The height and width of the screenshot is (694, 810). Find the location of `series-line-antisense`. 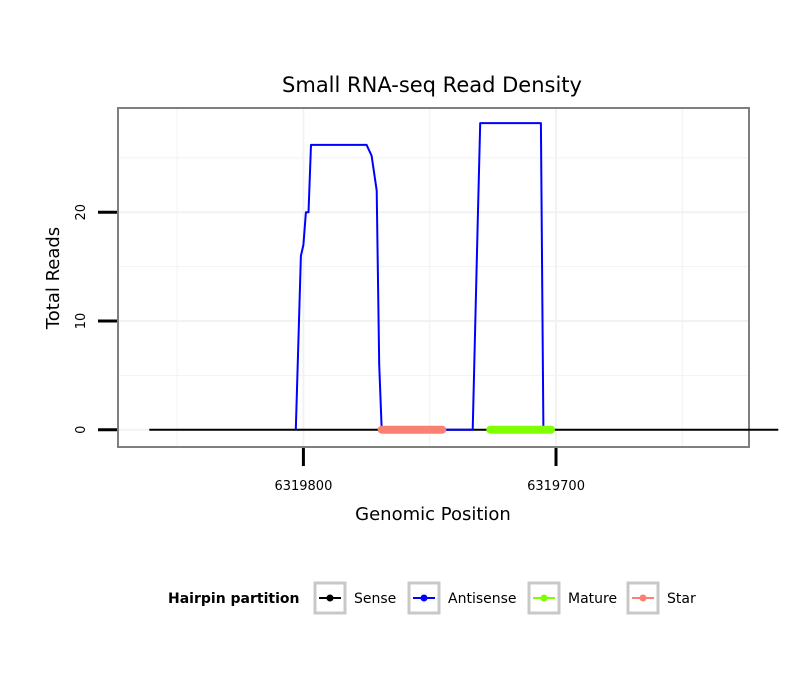

series-line-antisense is located at coordinates (419, 276).